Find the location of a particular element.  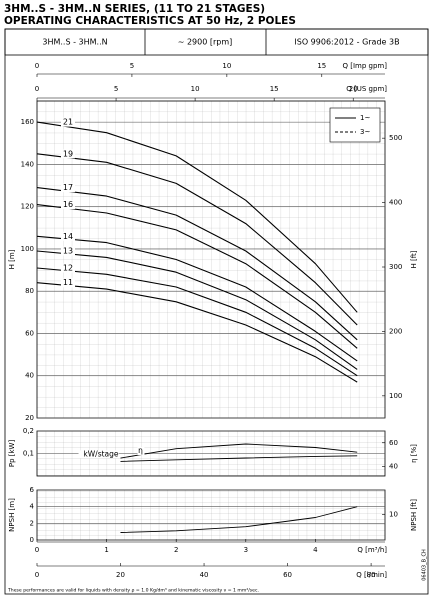

x-tick-label: 2 is located at coordinates (176, 550).